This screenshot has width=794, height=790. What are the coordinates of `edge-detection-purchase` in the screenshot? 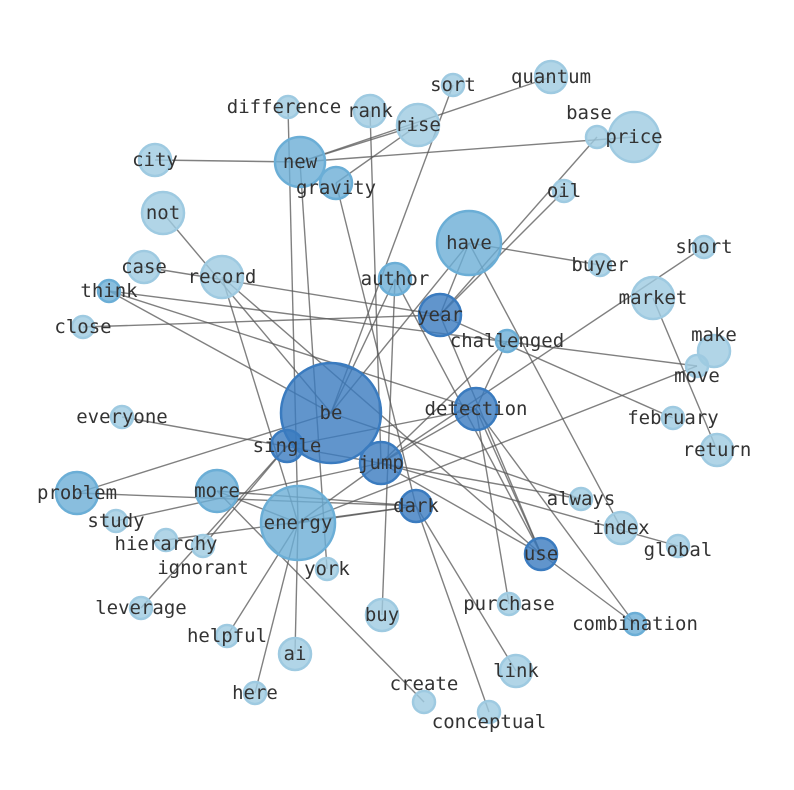 It's located at (492, 506).